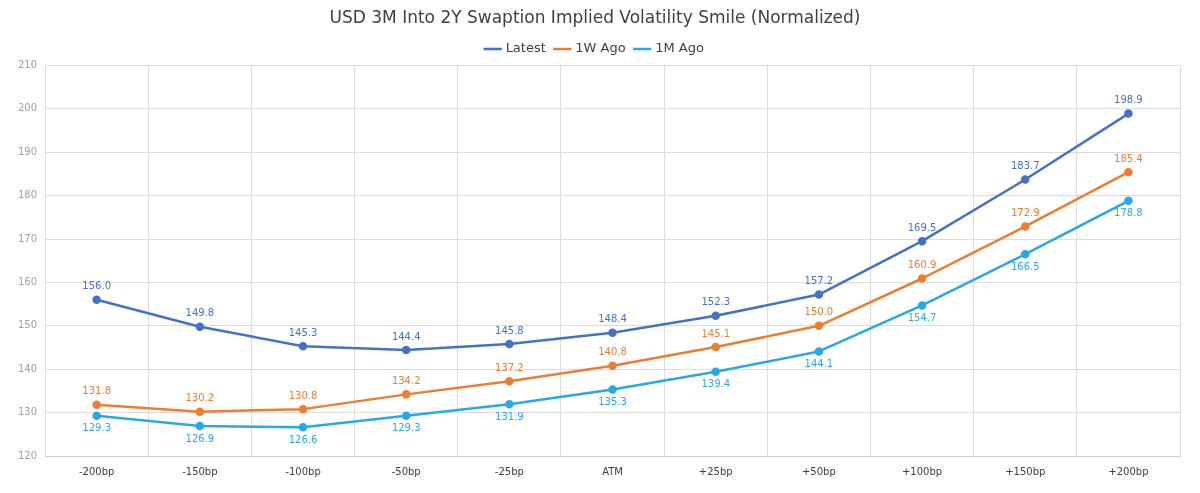  What do you see at coordinates (612, 471) in the screenshot?
I see `x-tick-label: ATM` at bounding box center [612, 471].